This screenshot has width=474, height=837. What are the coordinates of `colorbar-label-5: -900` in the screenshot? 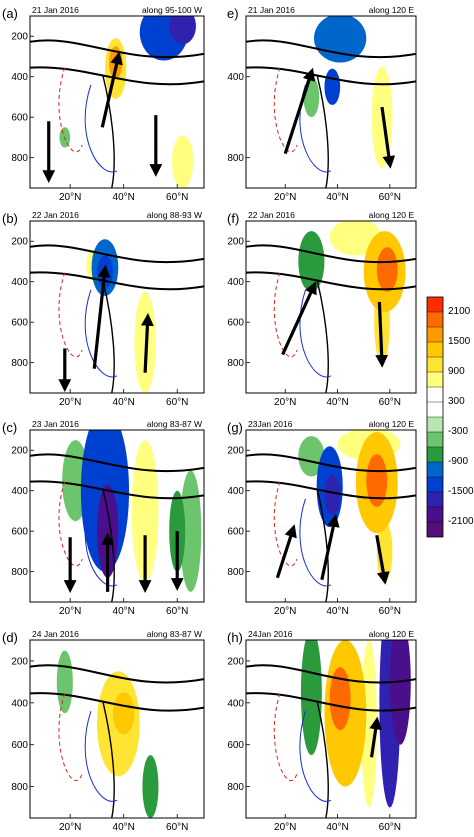 It's located at (458, 461).